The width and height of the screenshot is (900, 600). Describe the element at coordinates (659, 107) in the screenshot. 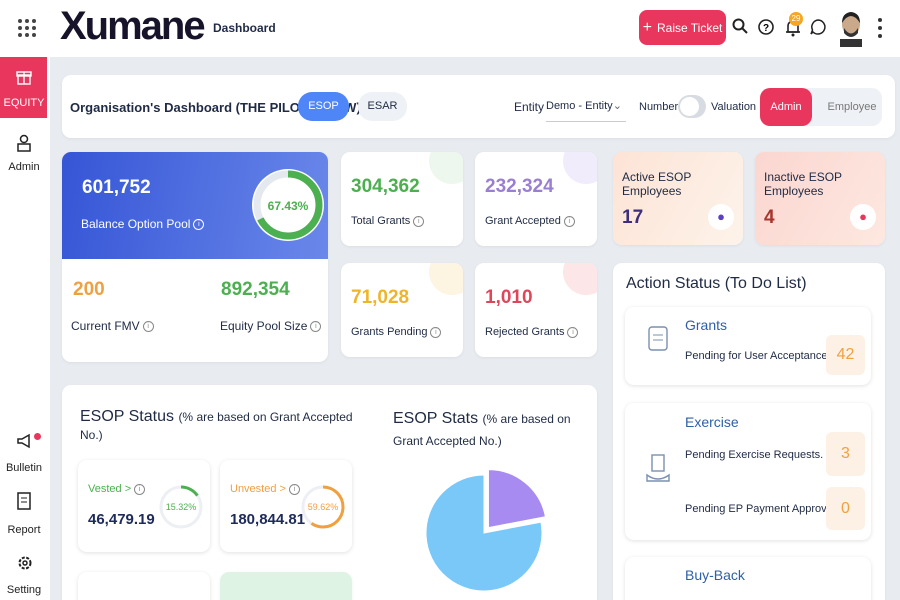

I see `toggle-left-label: Number` at that location.